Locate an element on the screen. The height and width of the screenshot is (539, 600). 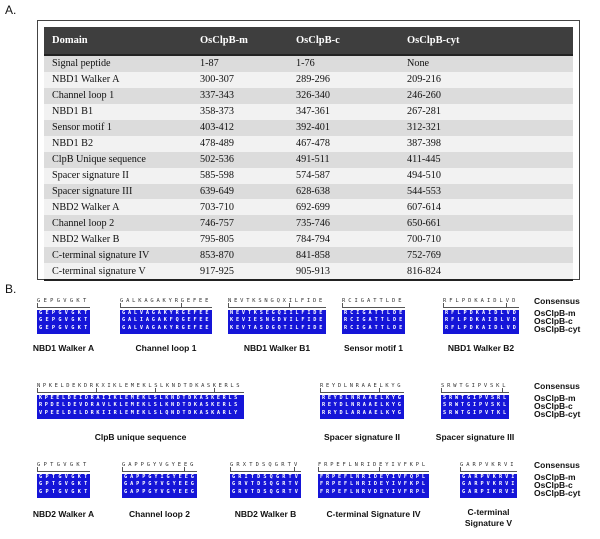
table-cell-range: 544-553 is located at coordinates (486, 191).